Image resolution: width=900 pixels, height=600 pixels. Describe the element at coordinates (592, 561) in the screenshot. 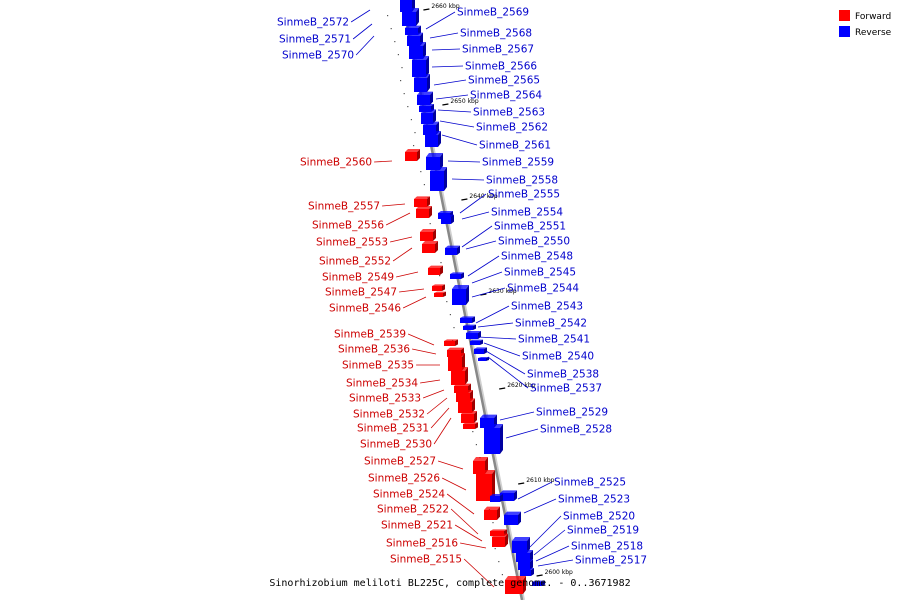

I see `reverse-label-SinmeB_2517: SinmeB_2517` at that location.